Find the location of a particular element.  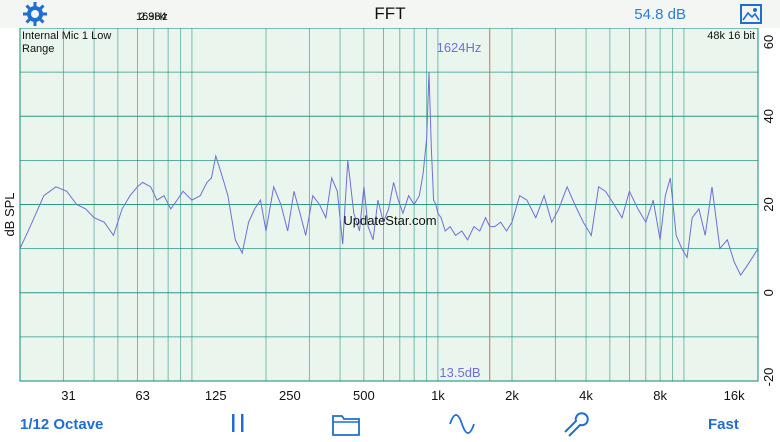

y-tick-label: 40 is located at coordinates (768, 116).